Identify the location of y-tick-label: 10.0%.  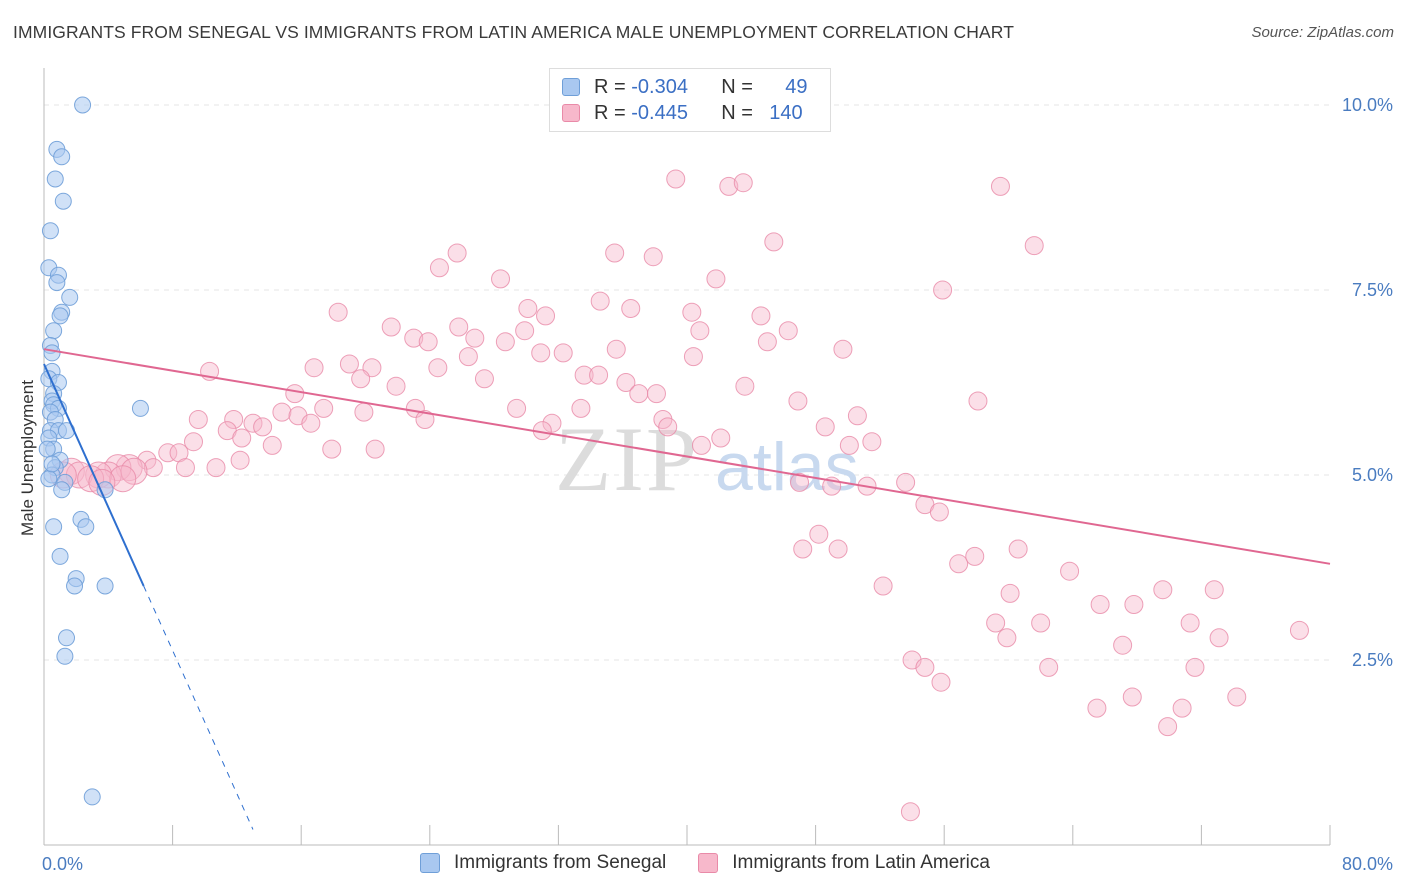
(1367, 105).